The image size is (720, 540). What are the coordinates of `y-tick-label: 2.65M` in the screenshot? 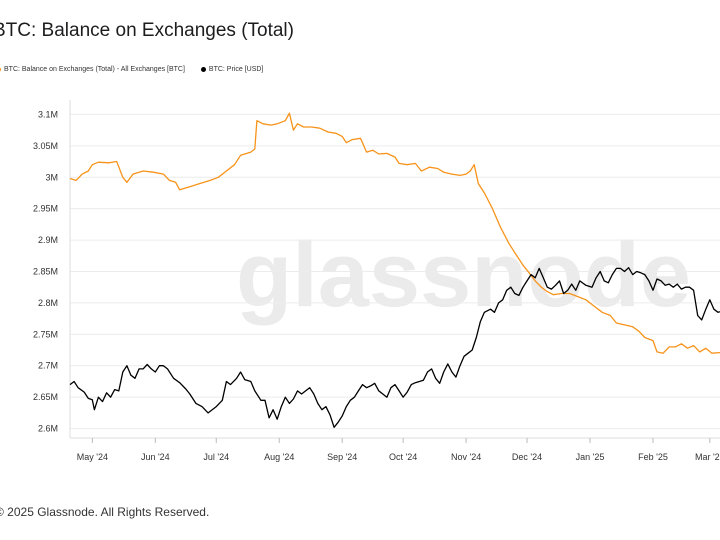 It's located at (45, 397).